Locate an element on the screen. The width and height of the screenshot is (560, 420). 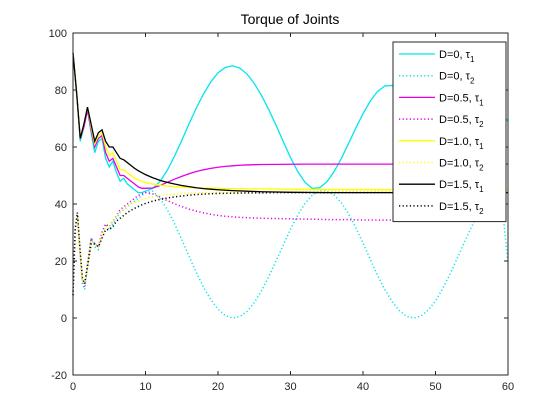
legend-box is located at coordinates (449, 132).